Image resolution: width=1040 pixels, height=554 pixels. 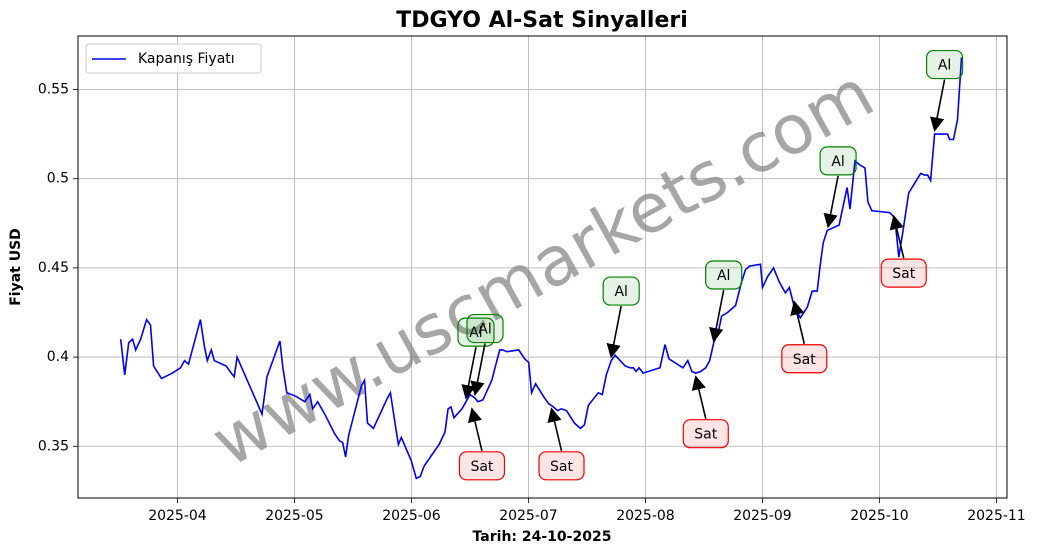 What do you see at coordinates (58, 357) in the screenshot?
I see `y-tick-label: 0.4` at bounding box center [58, 357].